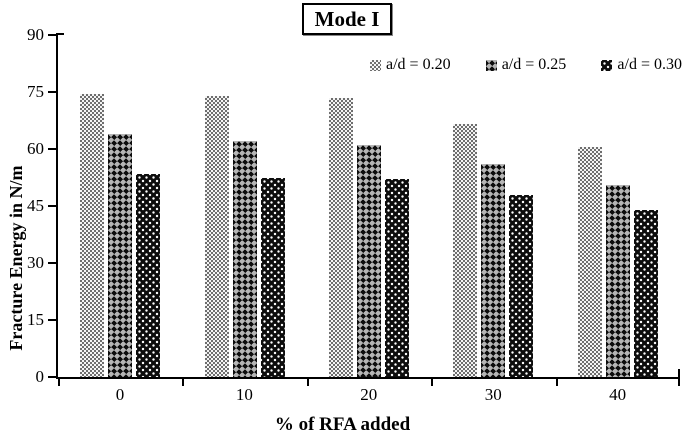 This screenshot has height=439, width=685. What do you see at coordinates (216, 236) in the screenshot?
I see `bar-0.20-x10` at bounding box center [216, 236].